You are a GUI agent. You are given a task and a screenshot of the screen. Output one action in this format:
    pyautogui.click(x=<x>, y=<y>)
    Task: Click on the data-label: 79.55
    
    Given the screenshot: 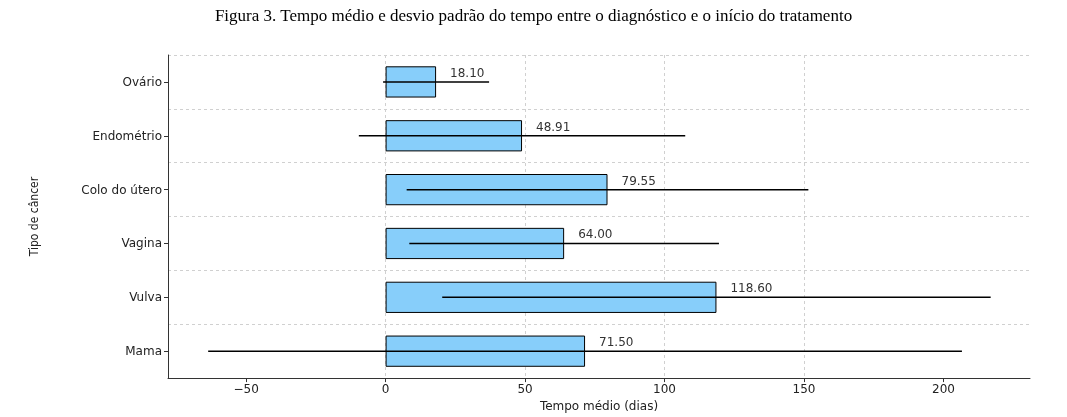 What is the action you would take?
    pyautogui.click(x=638, y=180)
    